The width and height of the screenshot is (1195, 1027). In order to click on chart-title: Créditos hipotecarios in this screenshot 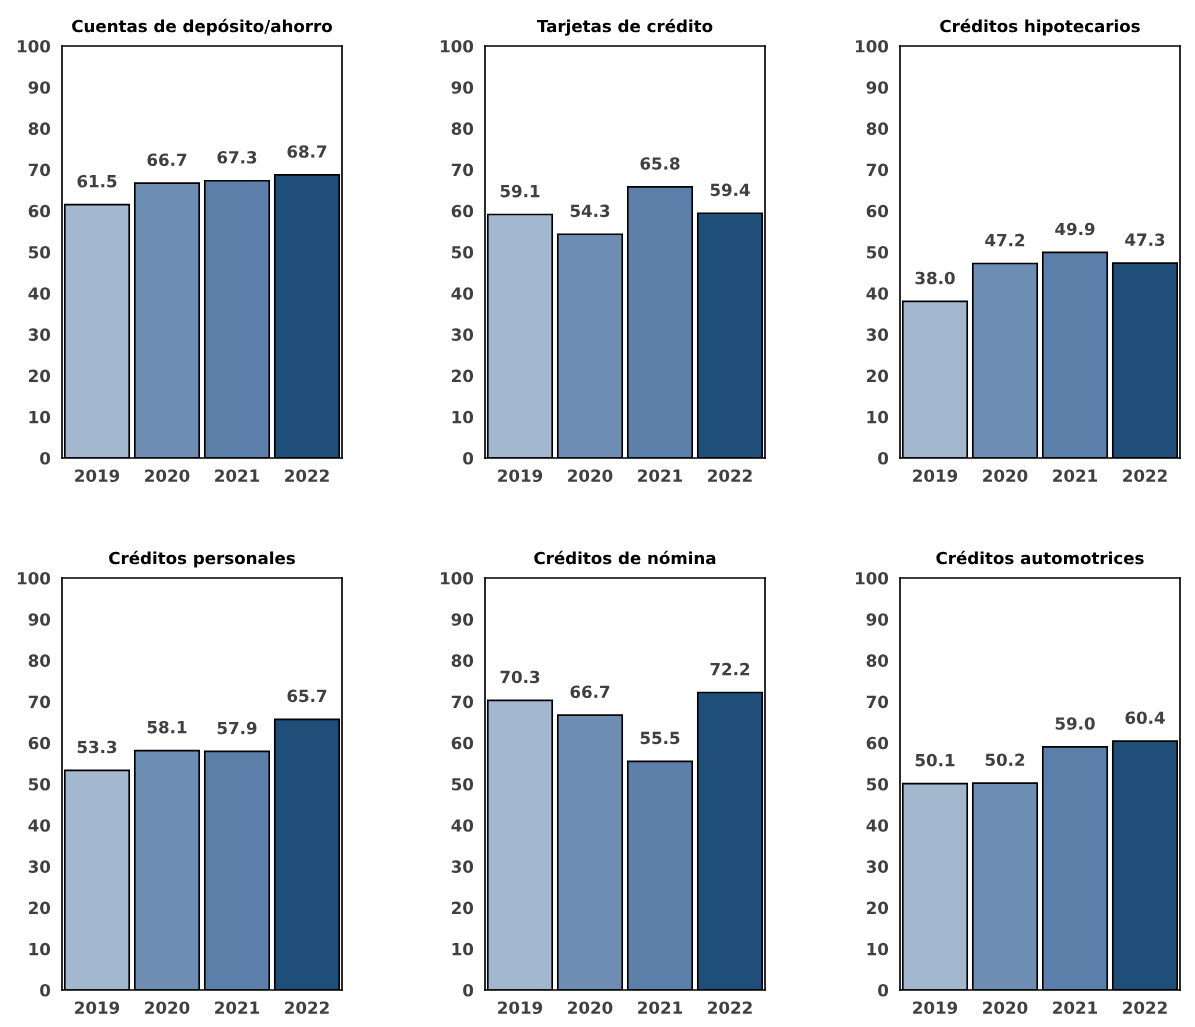, I will do `click(1040, 27)`.